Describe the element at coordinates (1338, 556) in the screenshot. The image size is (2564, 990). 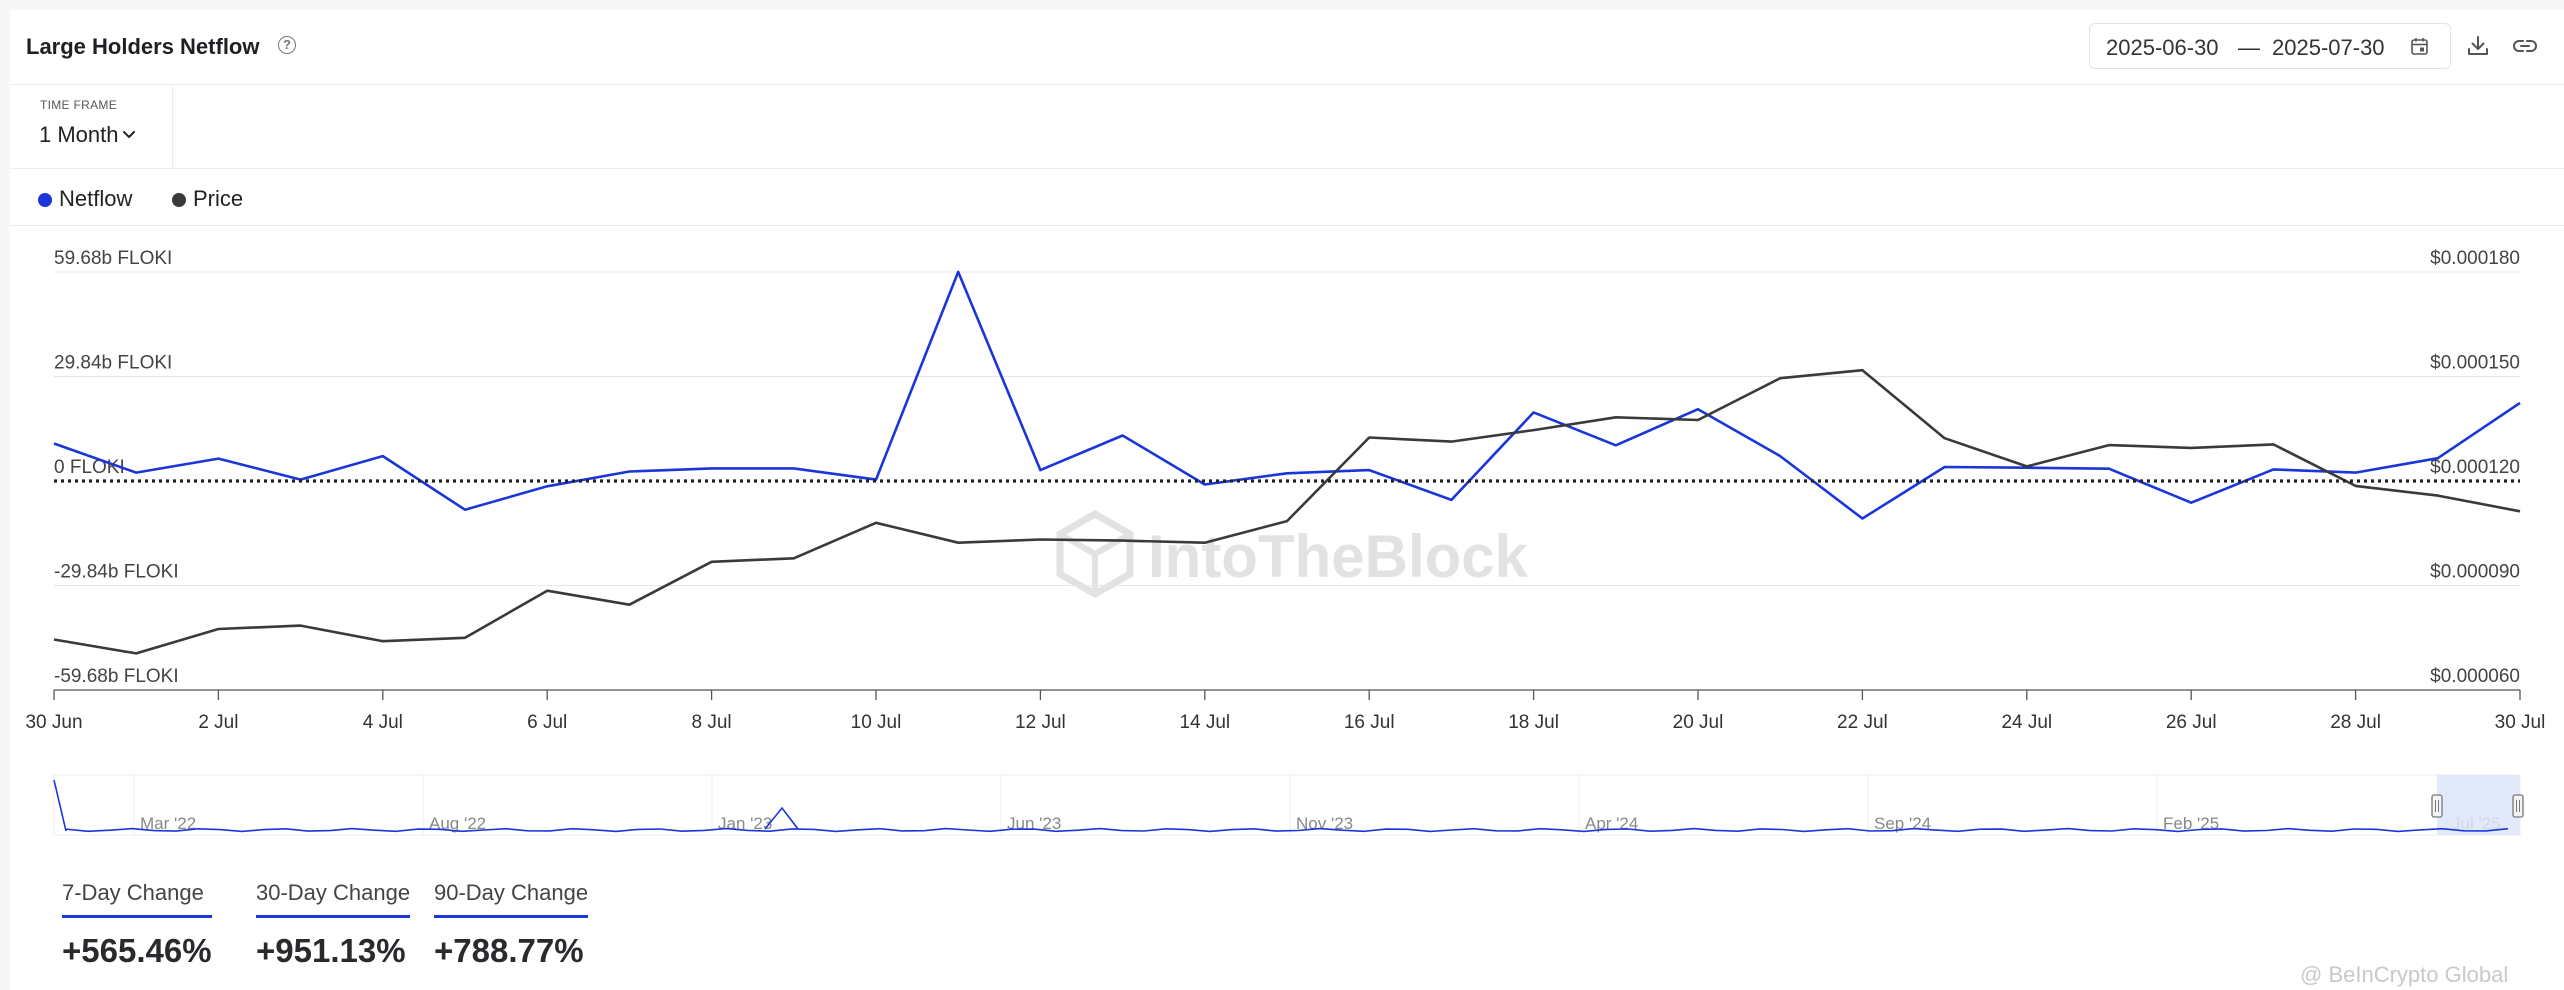
I see `watermark-text: IntoTheBlock` at that location.